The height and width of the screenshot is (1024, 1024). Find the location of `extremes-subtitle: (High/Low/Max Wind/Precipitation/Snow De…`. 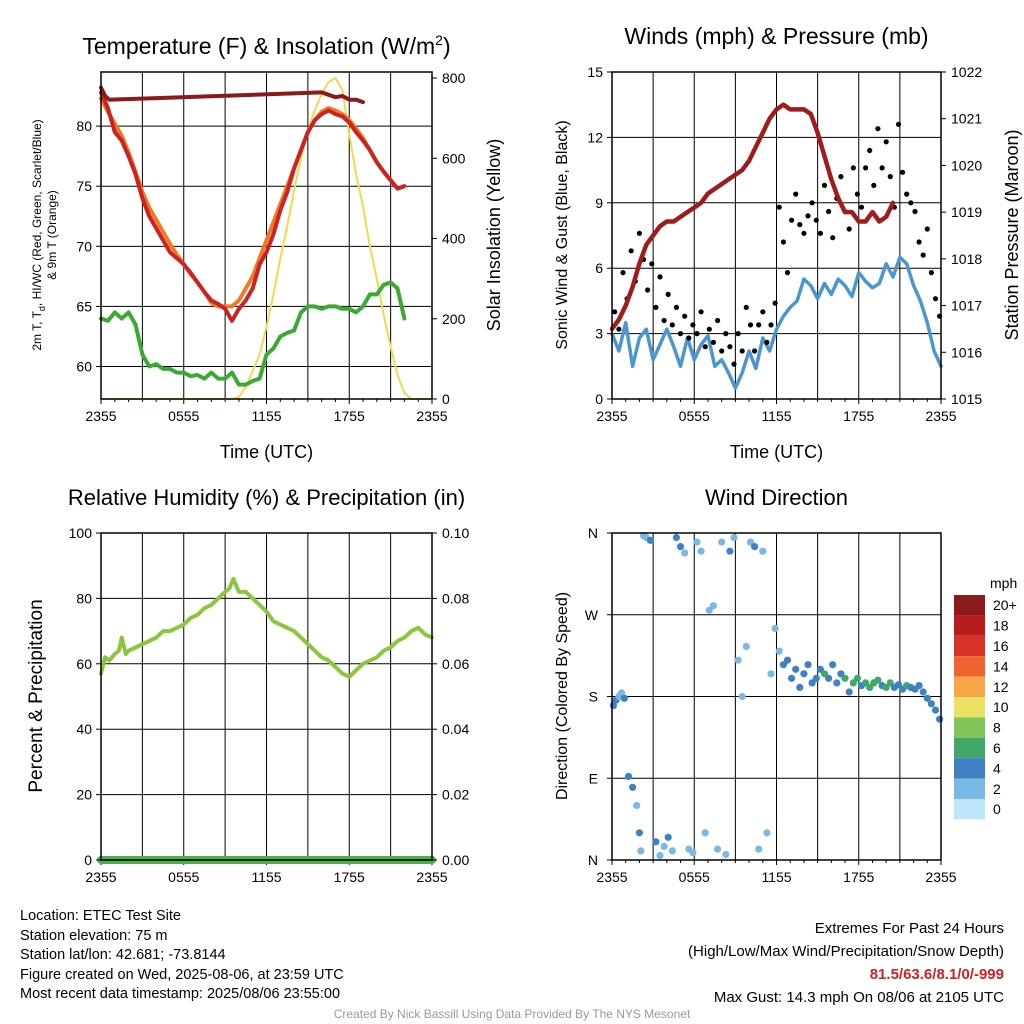

extremes-subtitle: (High/Low/Max Wind/Precipitation/Snow De… is located at coordinates (846, 951).